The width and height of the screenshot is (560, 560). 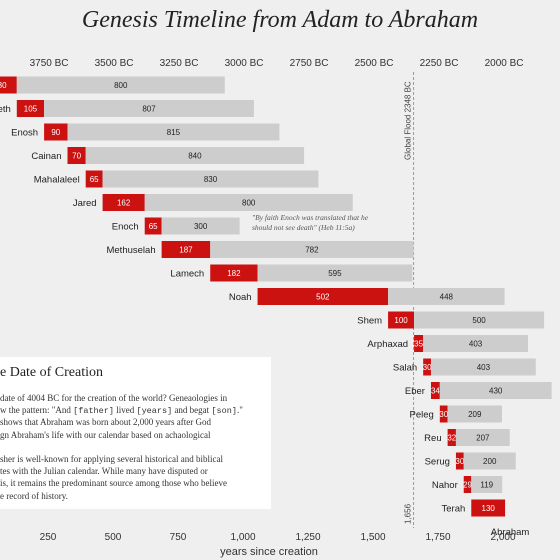 I want to click on bar-before-son-label: 35, so click(x=418, y=344).